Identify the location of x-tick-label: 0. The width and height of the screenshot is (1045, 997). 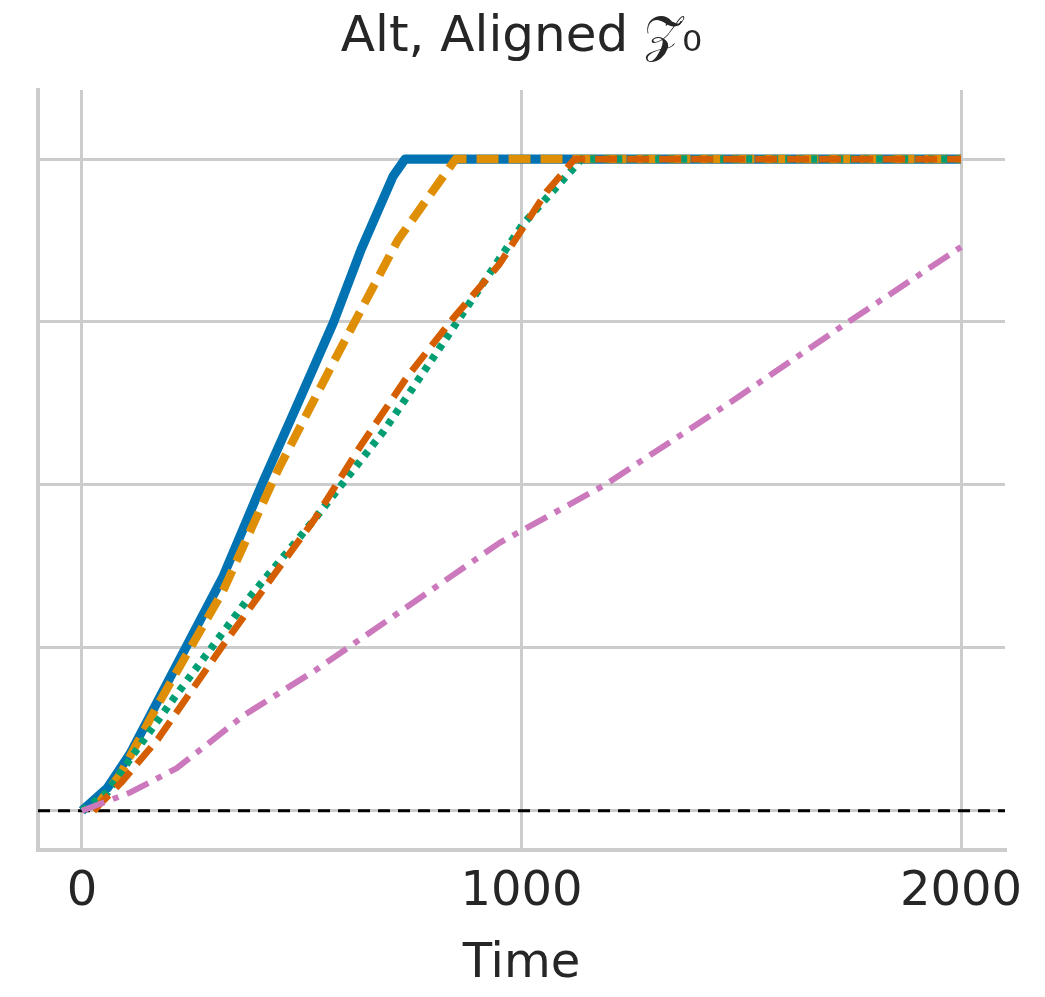
(82, 888).